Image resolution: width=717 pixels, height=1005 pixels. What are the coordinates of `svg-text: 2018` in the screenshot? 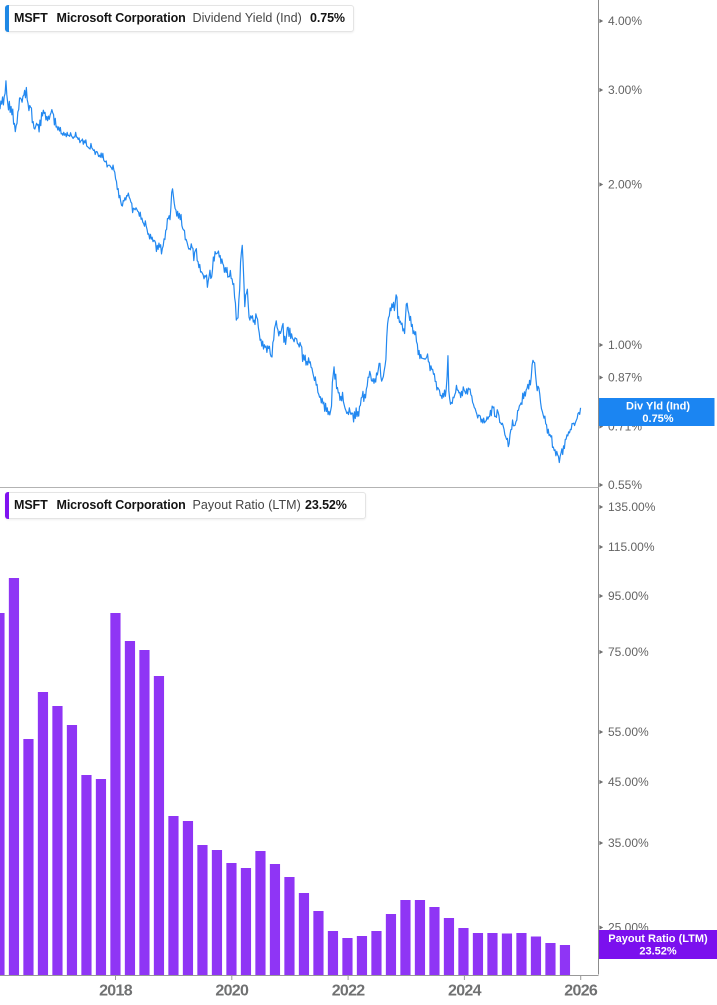 It's located at (116, 991).